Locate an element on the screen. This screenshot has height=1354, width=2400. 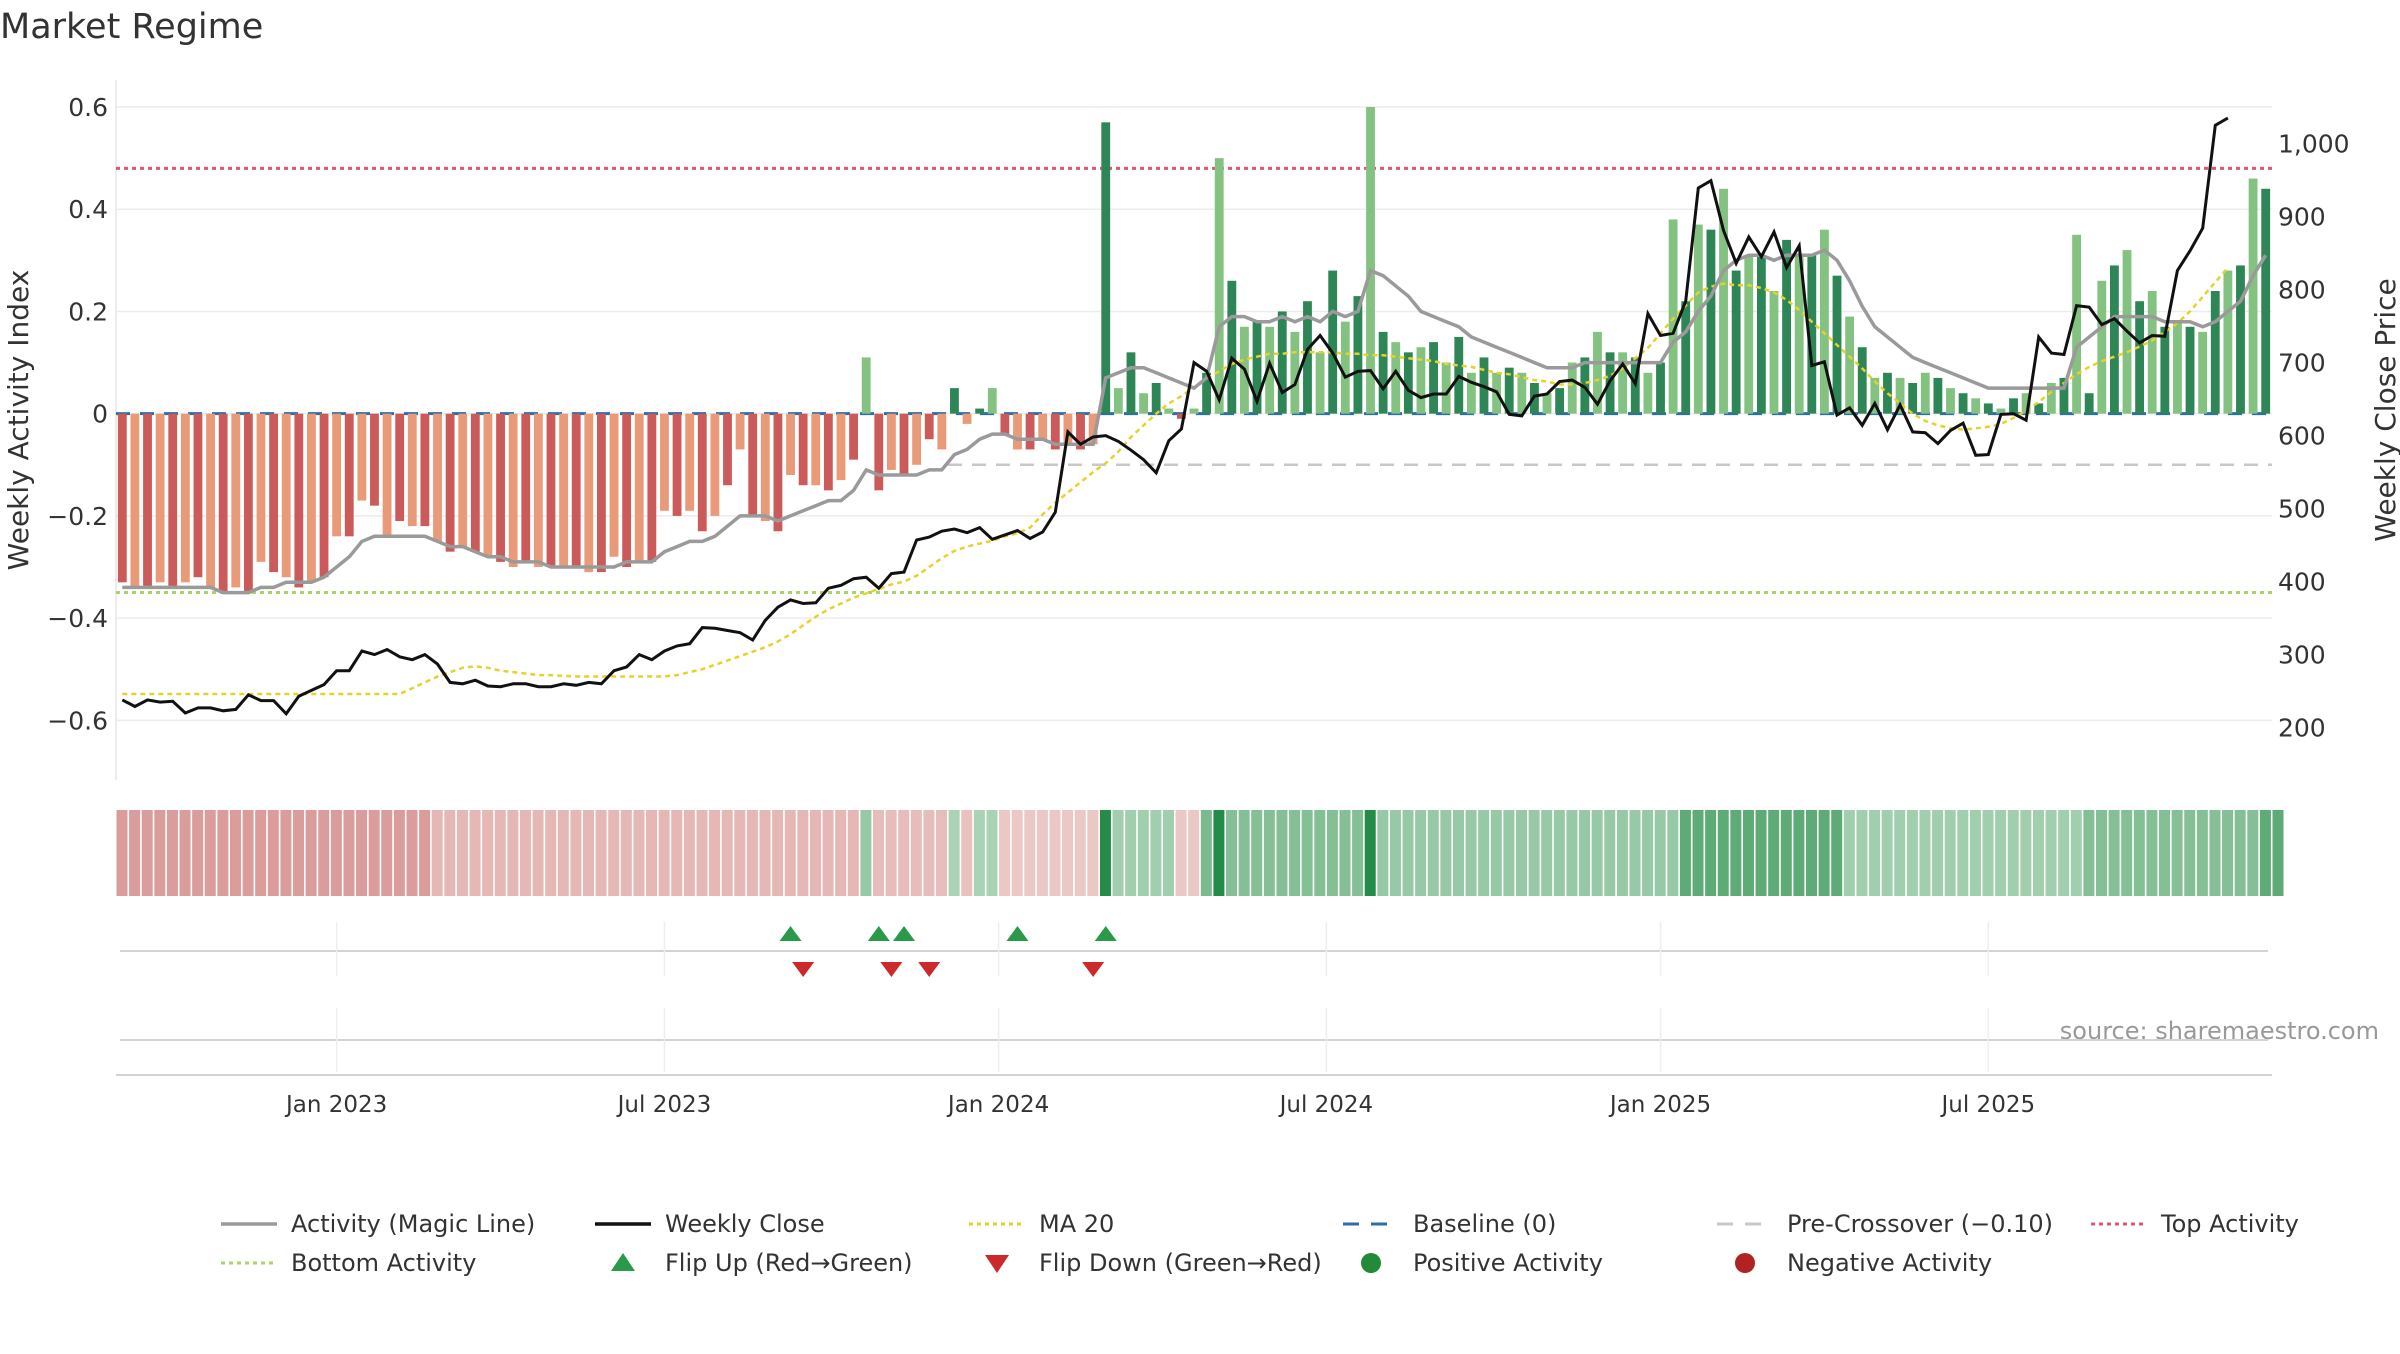
y-tick-label: 0.6 is located at coordinates (88, 107).